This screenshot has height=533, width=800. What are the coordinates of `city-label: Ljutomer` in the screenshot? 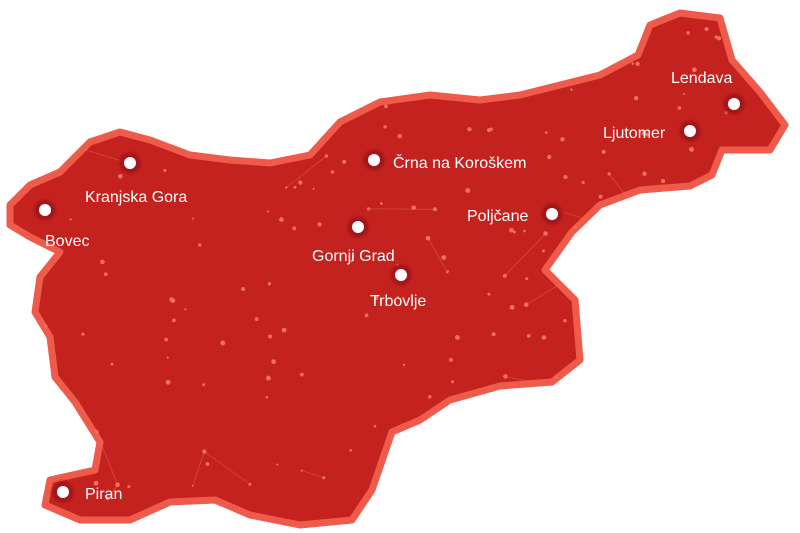 It's located at (634, 133).